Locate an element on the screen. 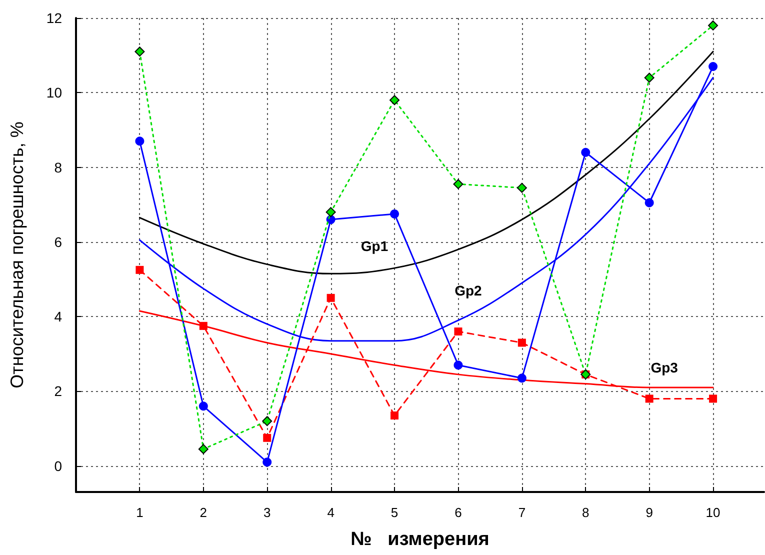 The height and width of the screenshot is (555, 765). y-tick-label: 6 is located at coordinates (58, 242).